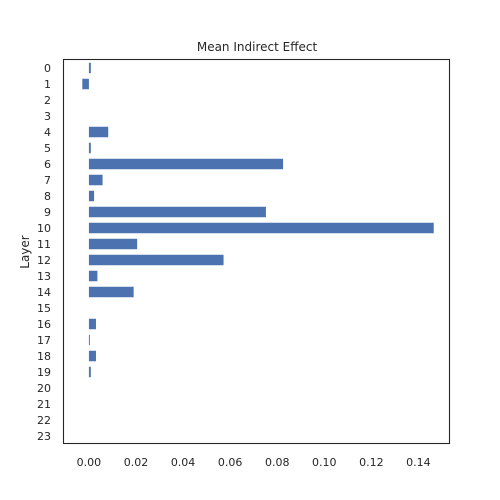  I want to click on y-tick-label-20: 20, so click(44, 388).